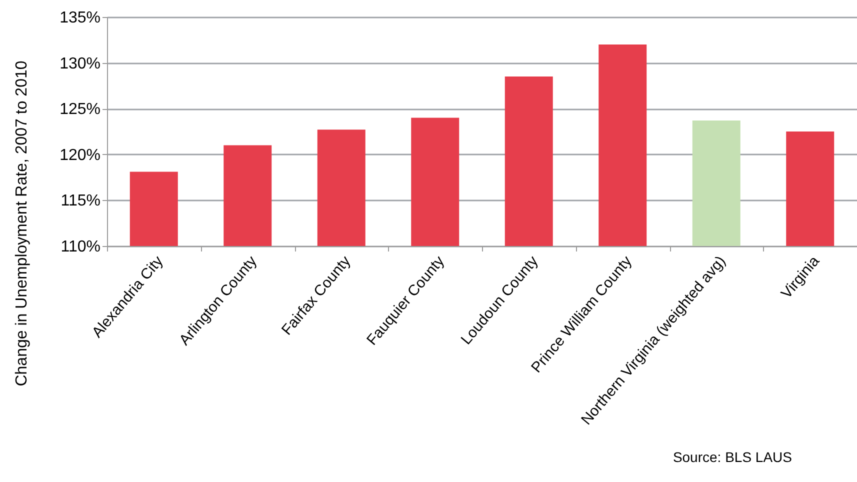 The image size is (857, 482). I want to click on y-tick-label: 115%, so click(80, 201).